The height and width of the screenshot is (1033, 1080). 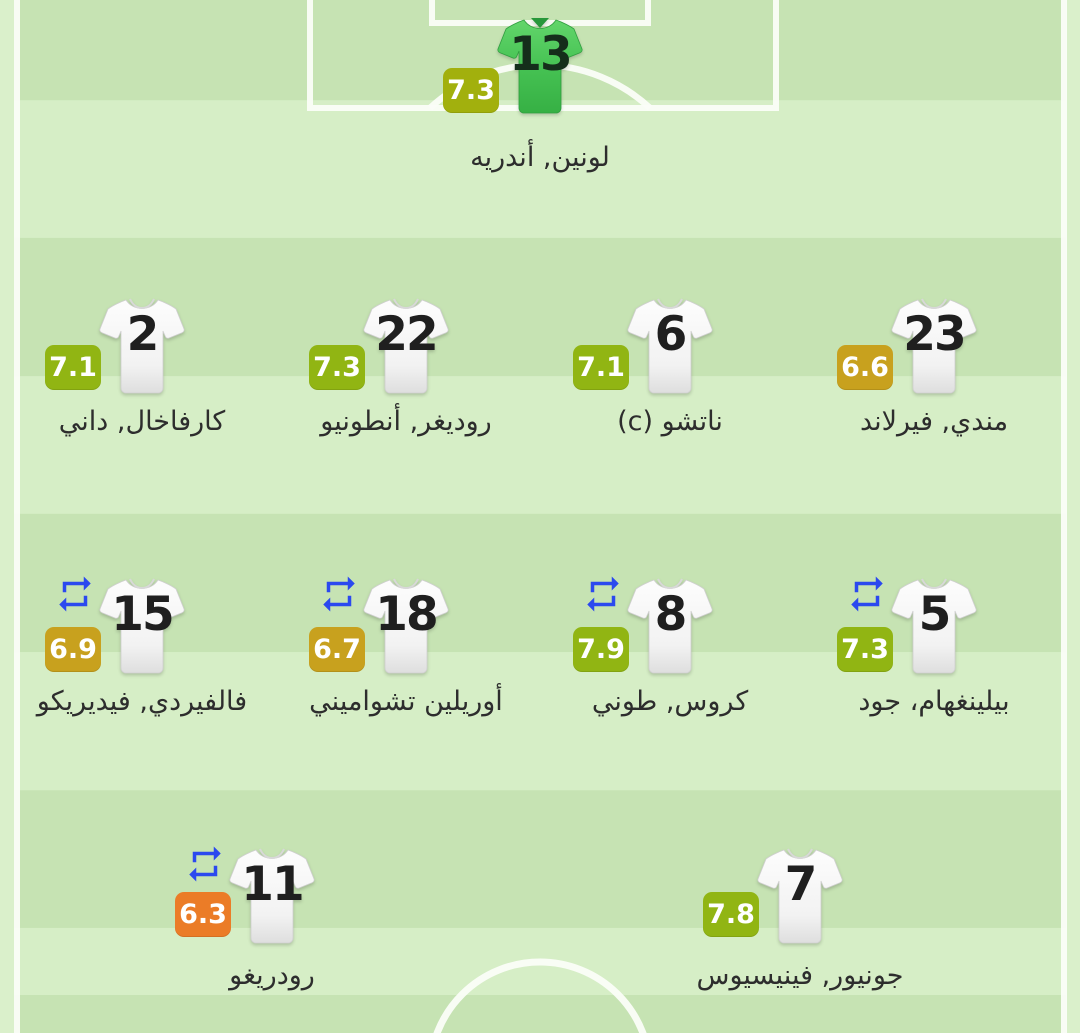 I want to click on rating-value: 6.9, so click(x=73, y=649).